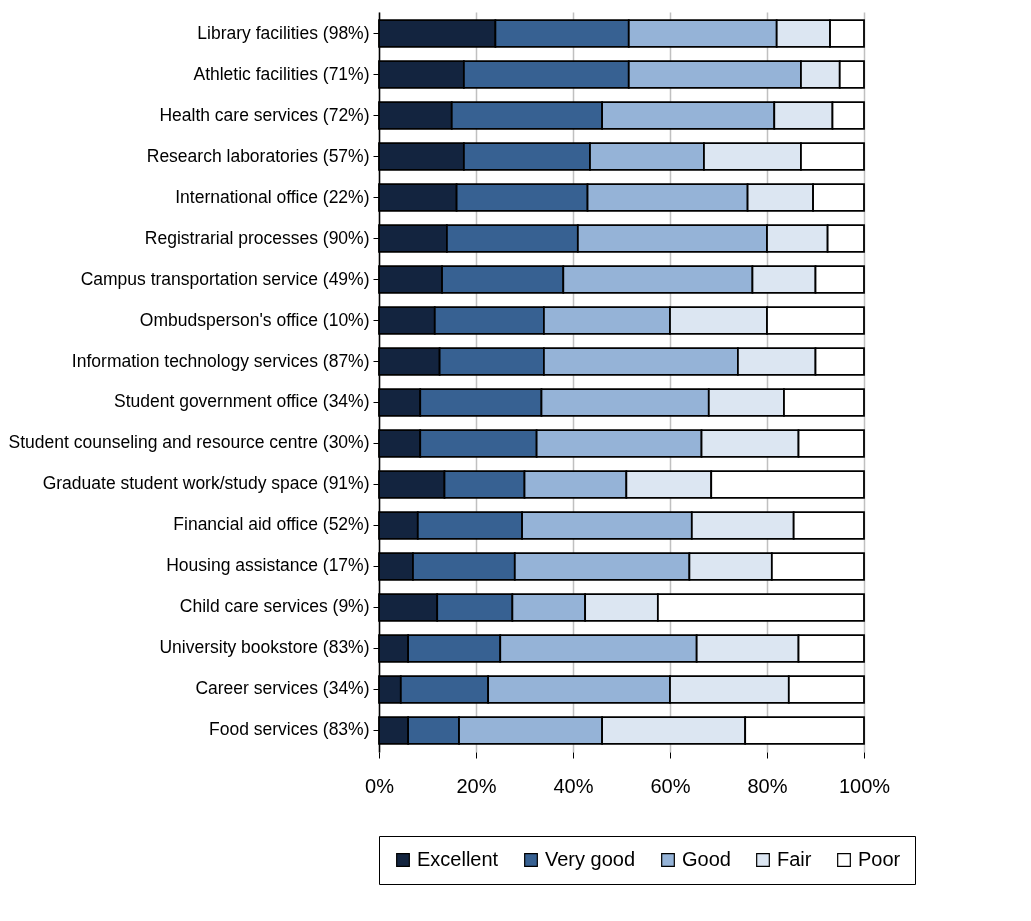 The width and height of the screenshot is (1031, 921). I want to click on y-tick-label: Housing assistance (17%), so click(268, 565).